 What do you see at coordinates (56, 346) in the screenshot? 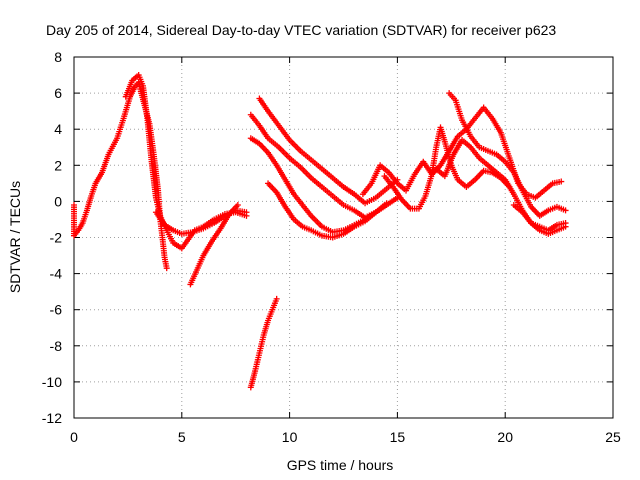
I see `y-tick-label: -8` at bounding box center [56, 346].